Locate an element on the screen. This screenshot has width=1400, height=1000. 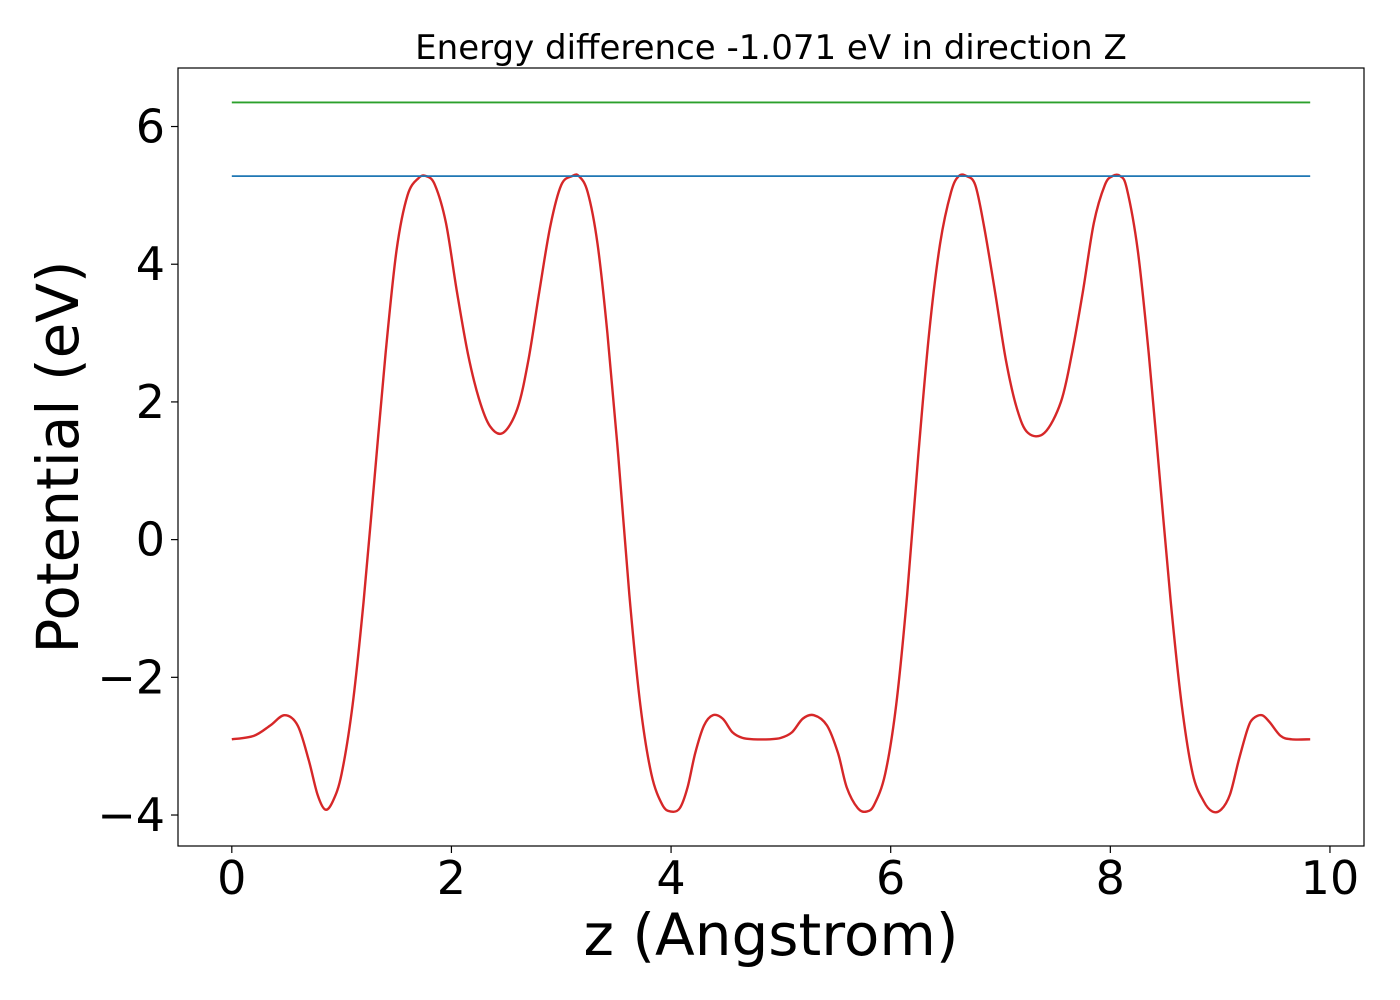
x-axis-label: z (Angstrom) is located at coordinates (771, 935).